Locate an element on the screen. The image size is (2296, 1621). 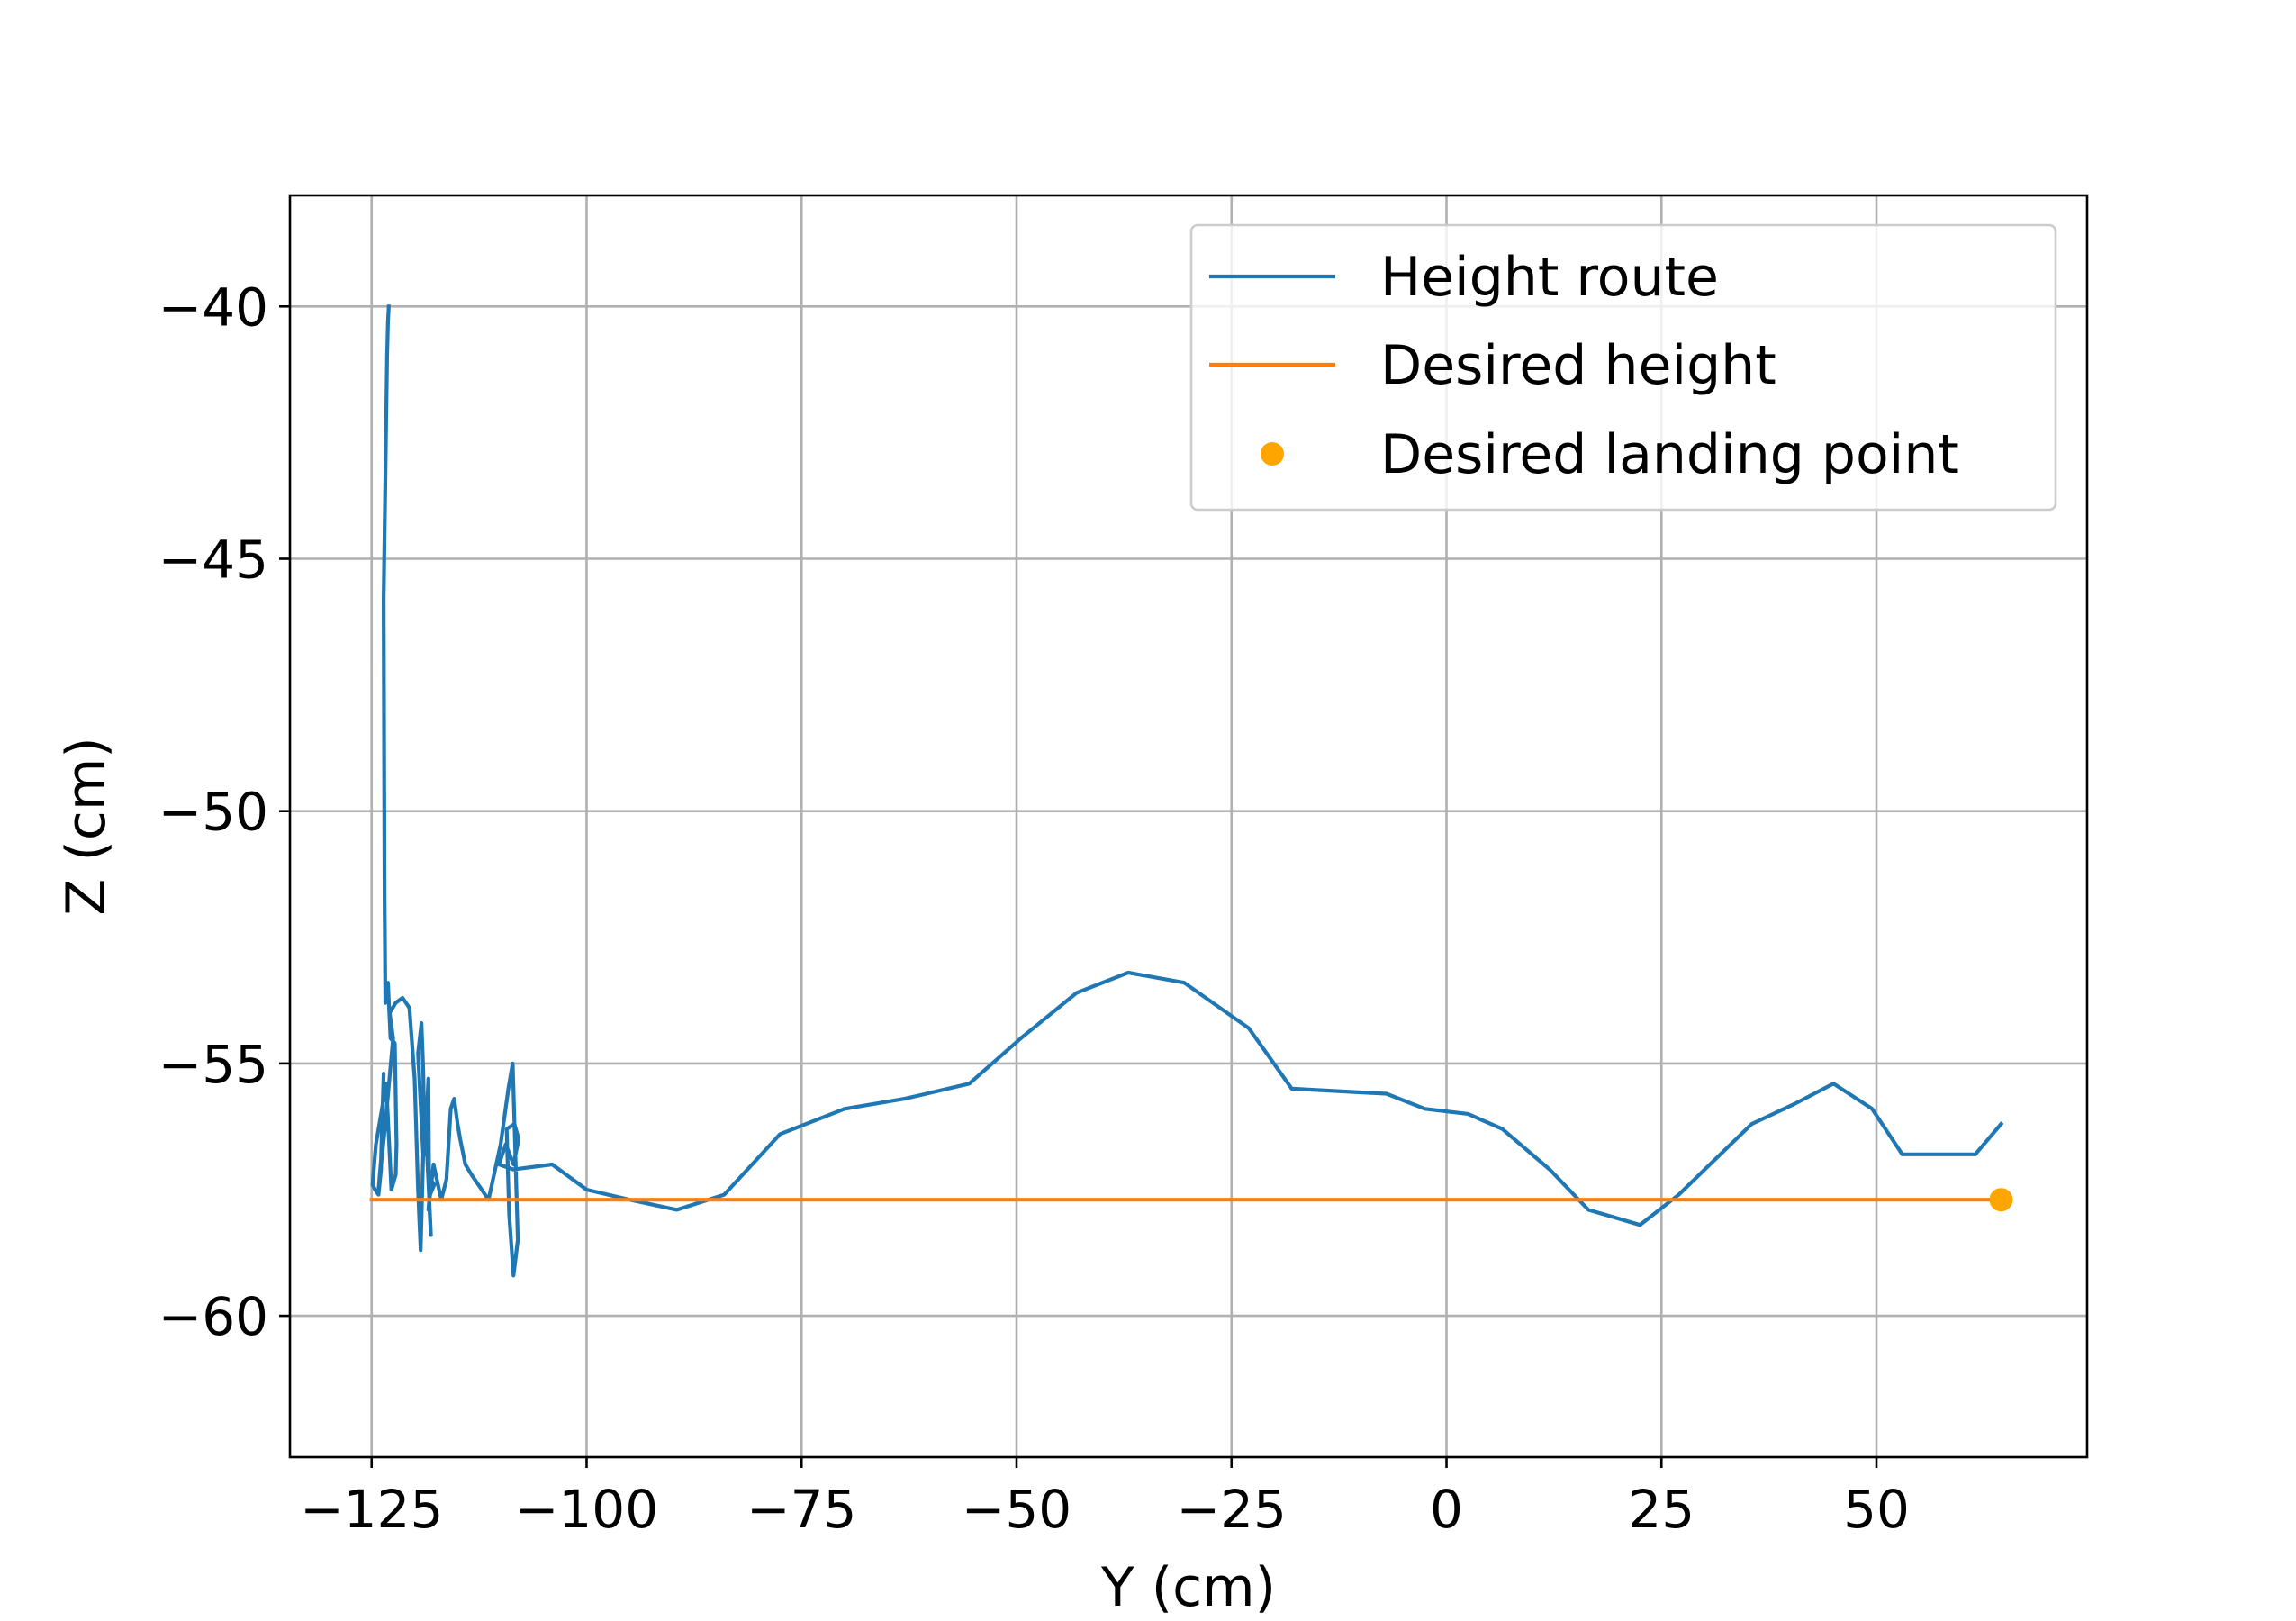
x-tick-label: 25 is located at coordinates (1661, 1509).